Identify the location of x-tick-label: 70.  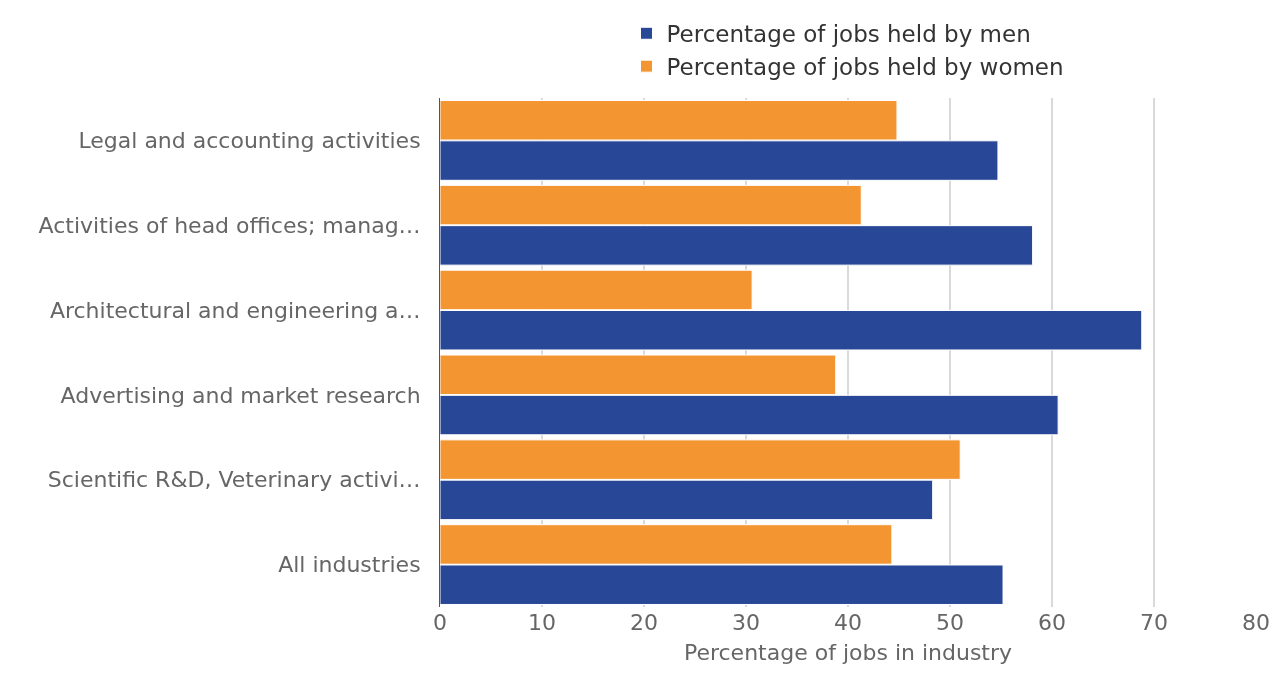
(1154, 622).